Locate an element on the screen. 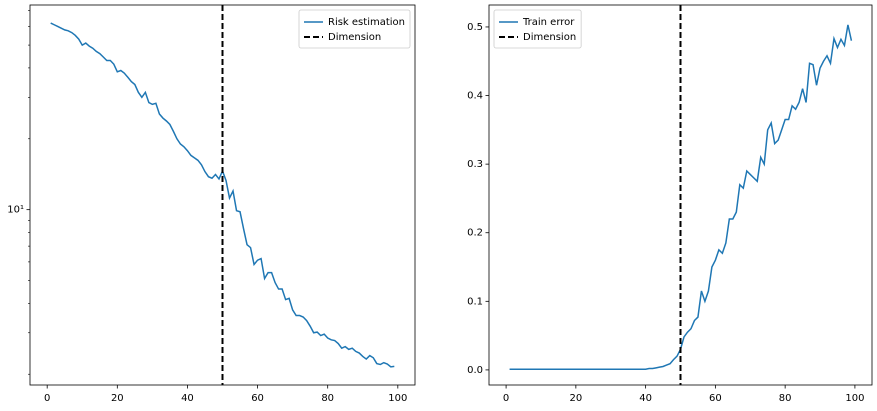 This screenshot has height=411, width=877. legend: Train error Dimension is located at coordinates (537, 29).